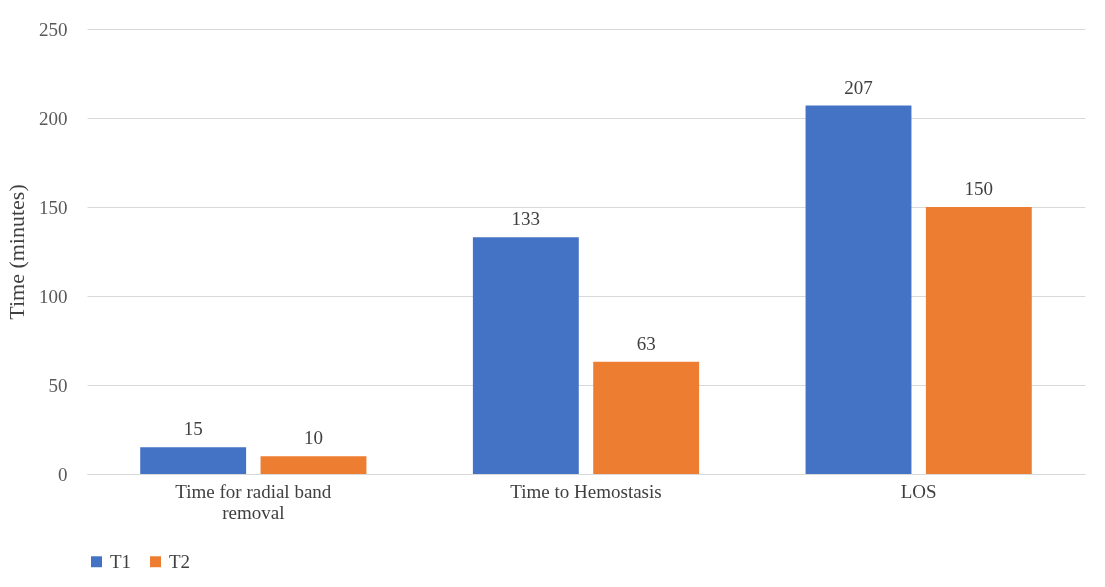 This screenshot has width=1105, height=587. Describe the element at coordinates (193, 429) in the screenshot. I see `data-label: 15` at that location.